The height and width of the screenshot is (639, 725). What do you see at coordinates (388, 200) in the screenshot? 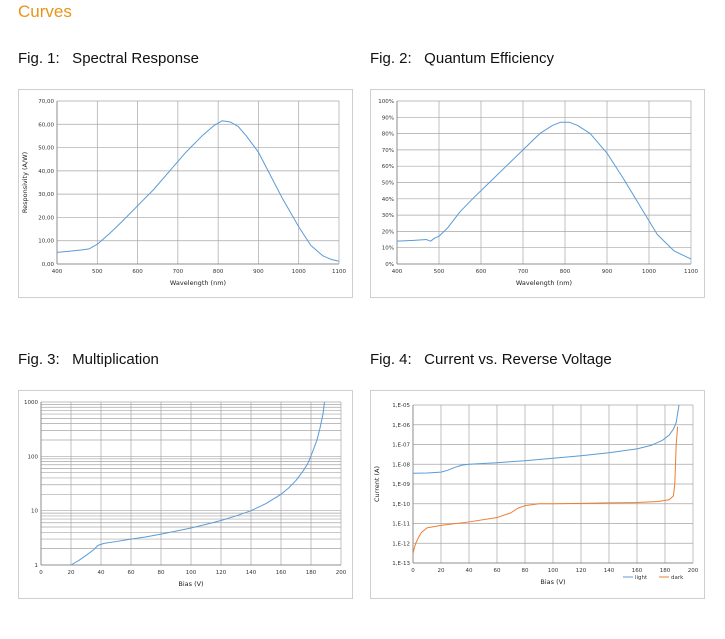
I see `fig2-y-tick-label: 40%` at bounding box center [388, 200].